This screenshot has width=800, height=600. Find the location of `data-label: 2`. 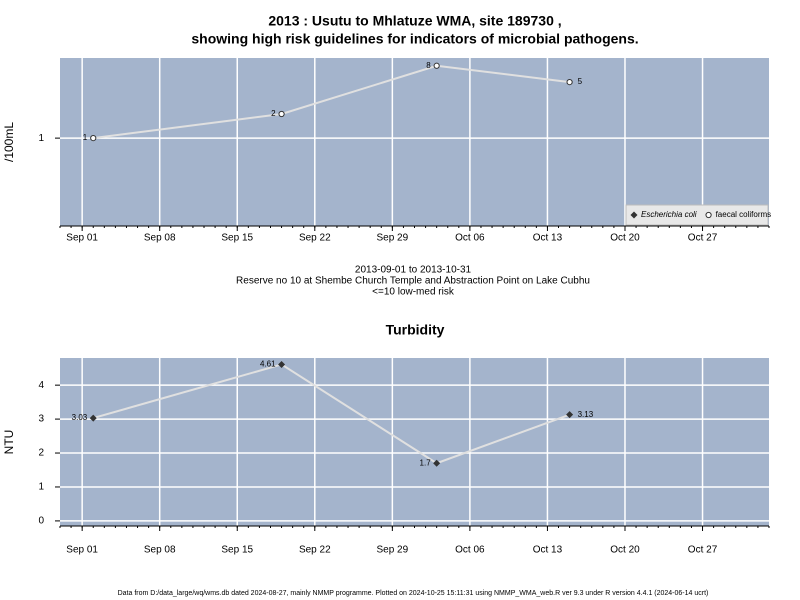

data-label: 2 is located at coordinates (273, 113).